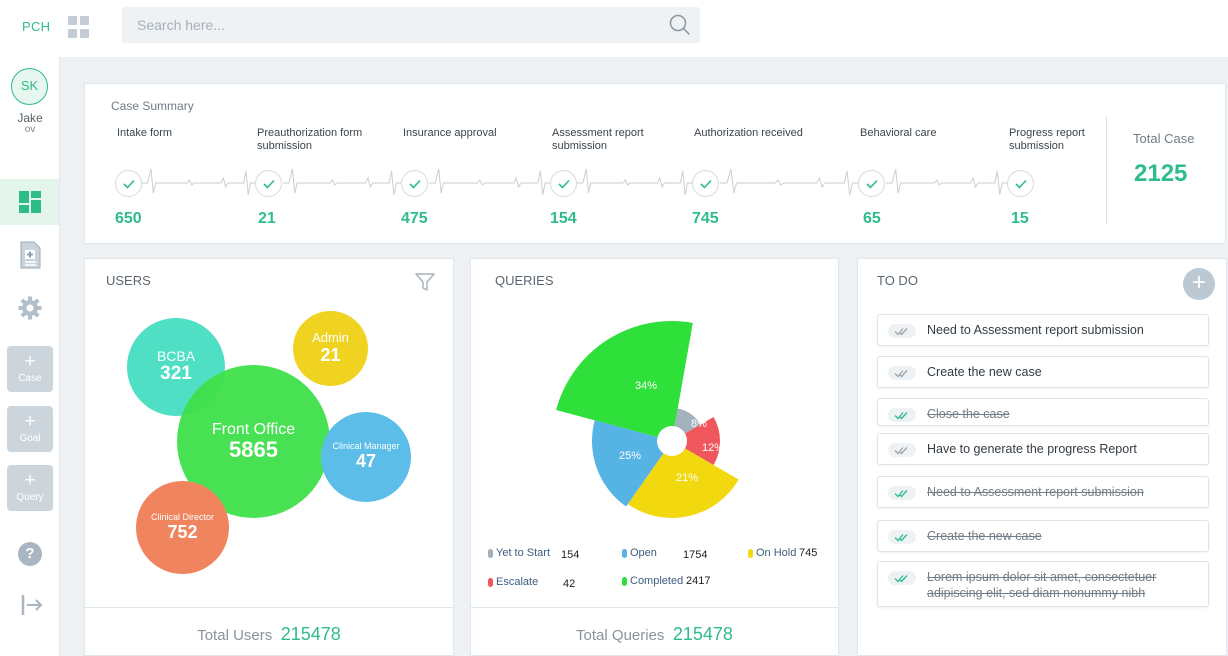 The width and height of the screenshot is (1228, 656). Describe the element at coordinates (1164, 138) in the screenshot. I see `total-case-label: Total Case` at that location.